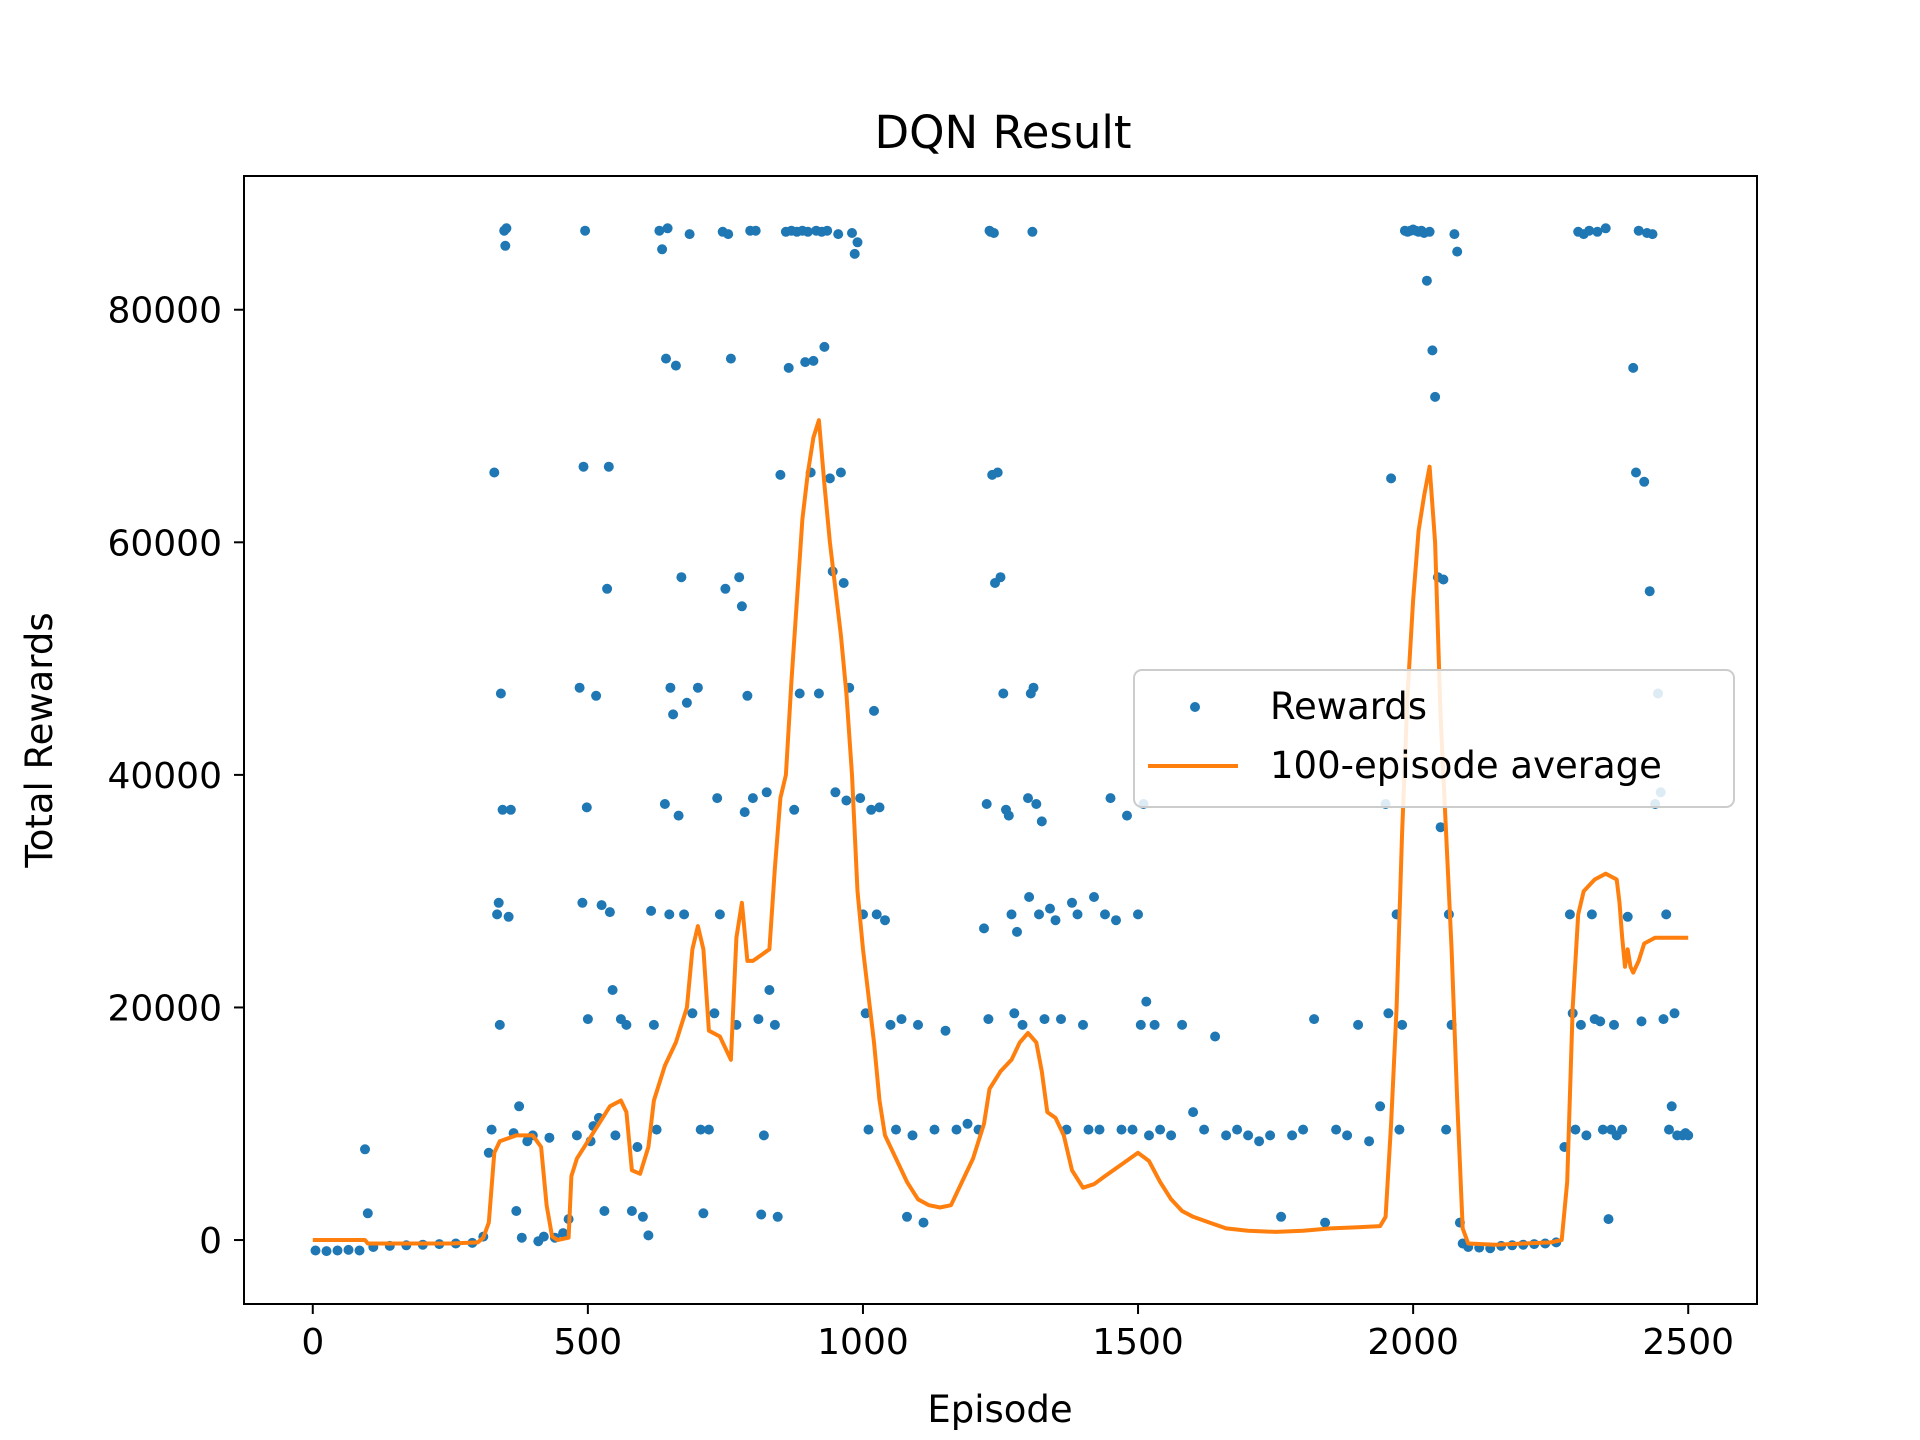 The image size is (1920, 1440). What do you see at coordinates (1434, 738) in the screenshot?
I see `legend-box` at bounding box center [1434, 738].